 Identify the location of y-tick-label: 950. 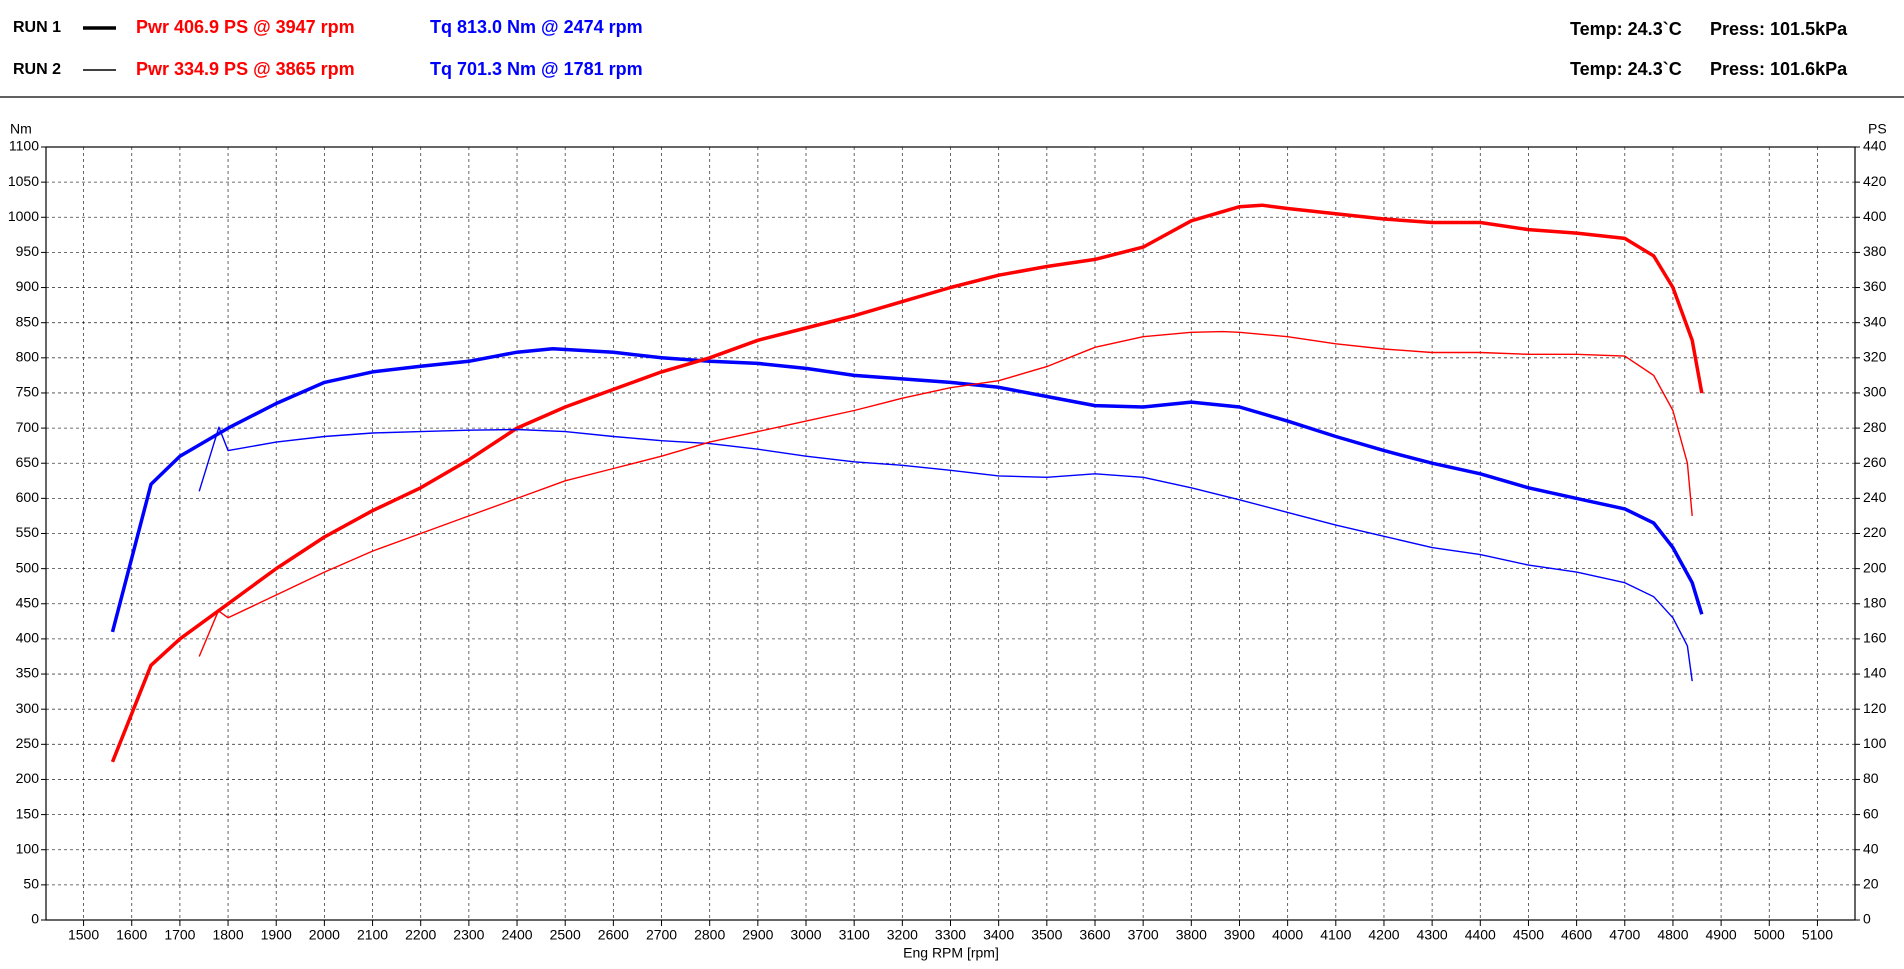
(28, 251).